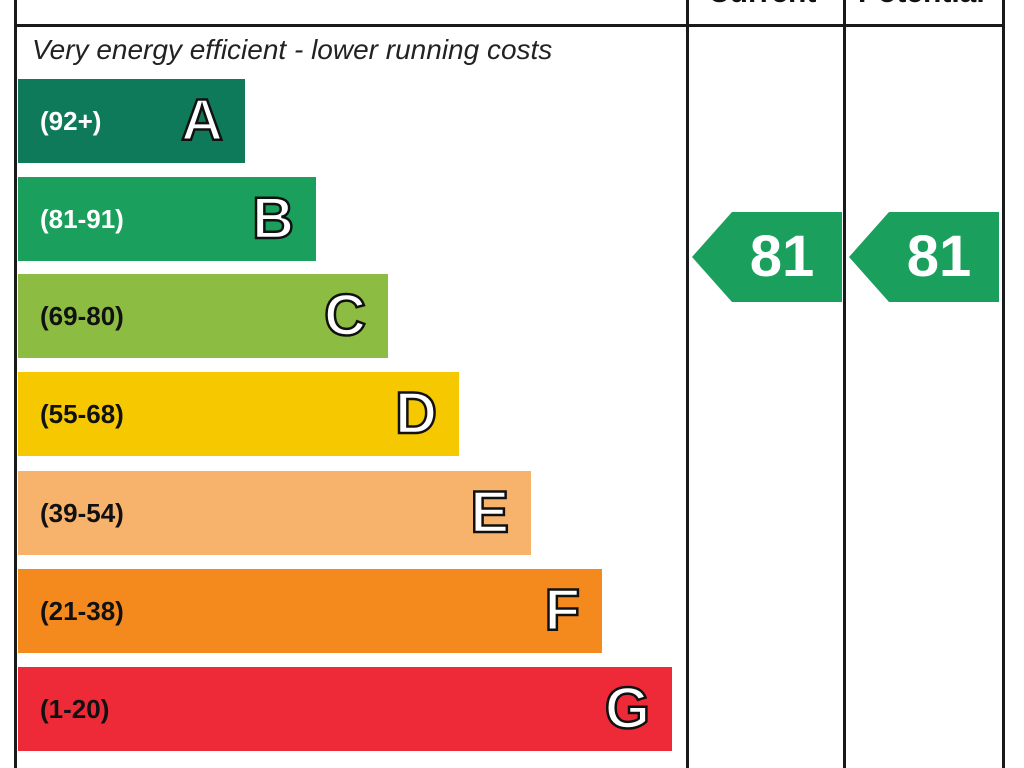 This screenshot has width=1024, height=768. What do you see at coordinates (82, 414) in the screenshot?
I see `band-d-range: (55-68)` at bounding box center [82, 414].